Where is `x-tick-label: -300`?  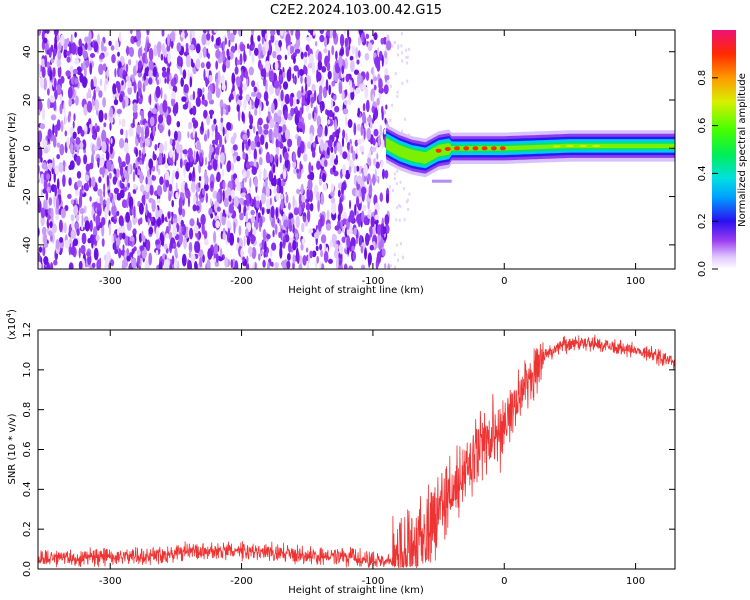 x-tick-label: -300 is located at coordinates (110, 581).